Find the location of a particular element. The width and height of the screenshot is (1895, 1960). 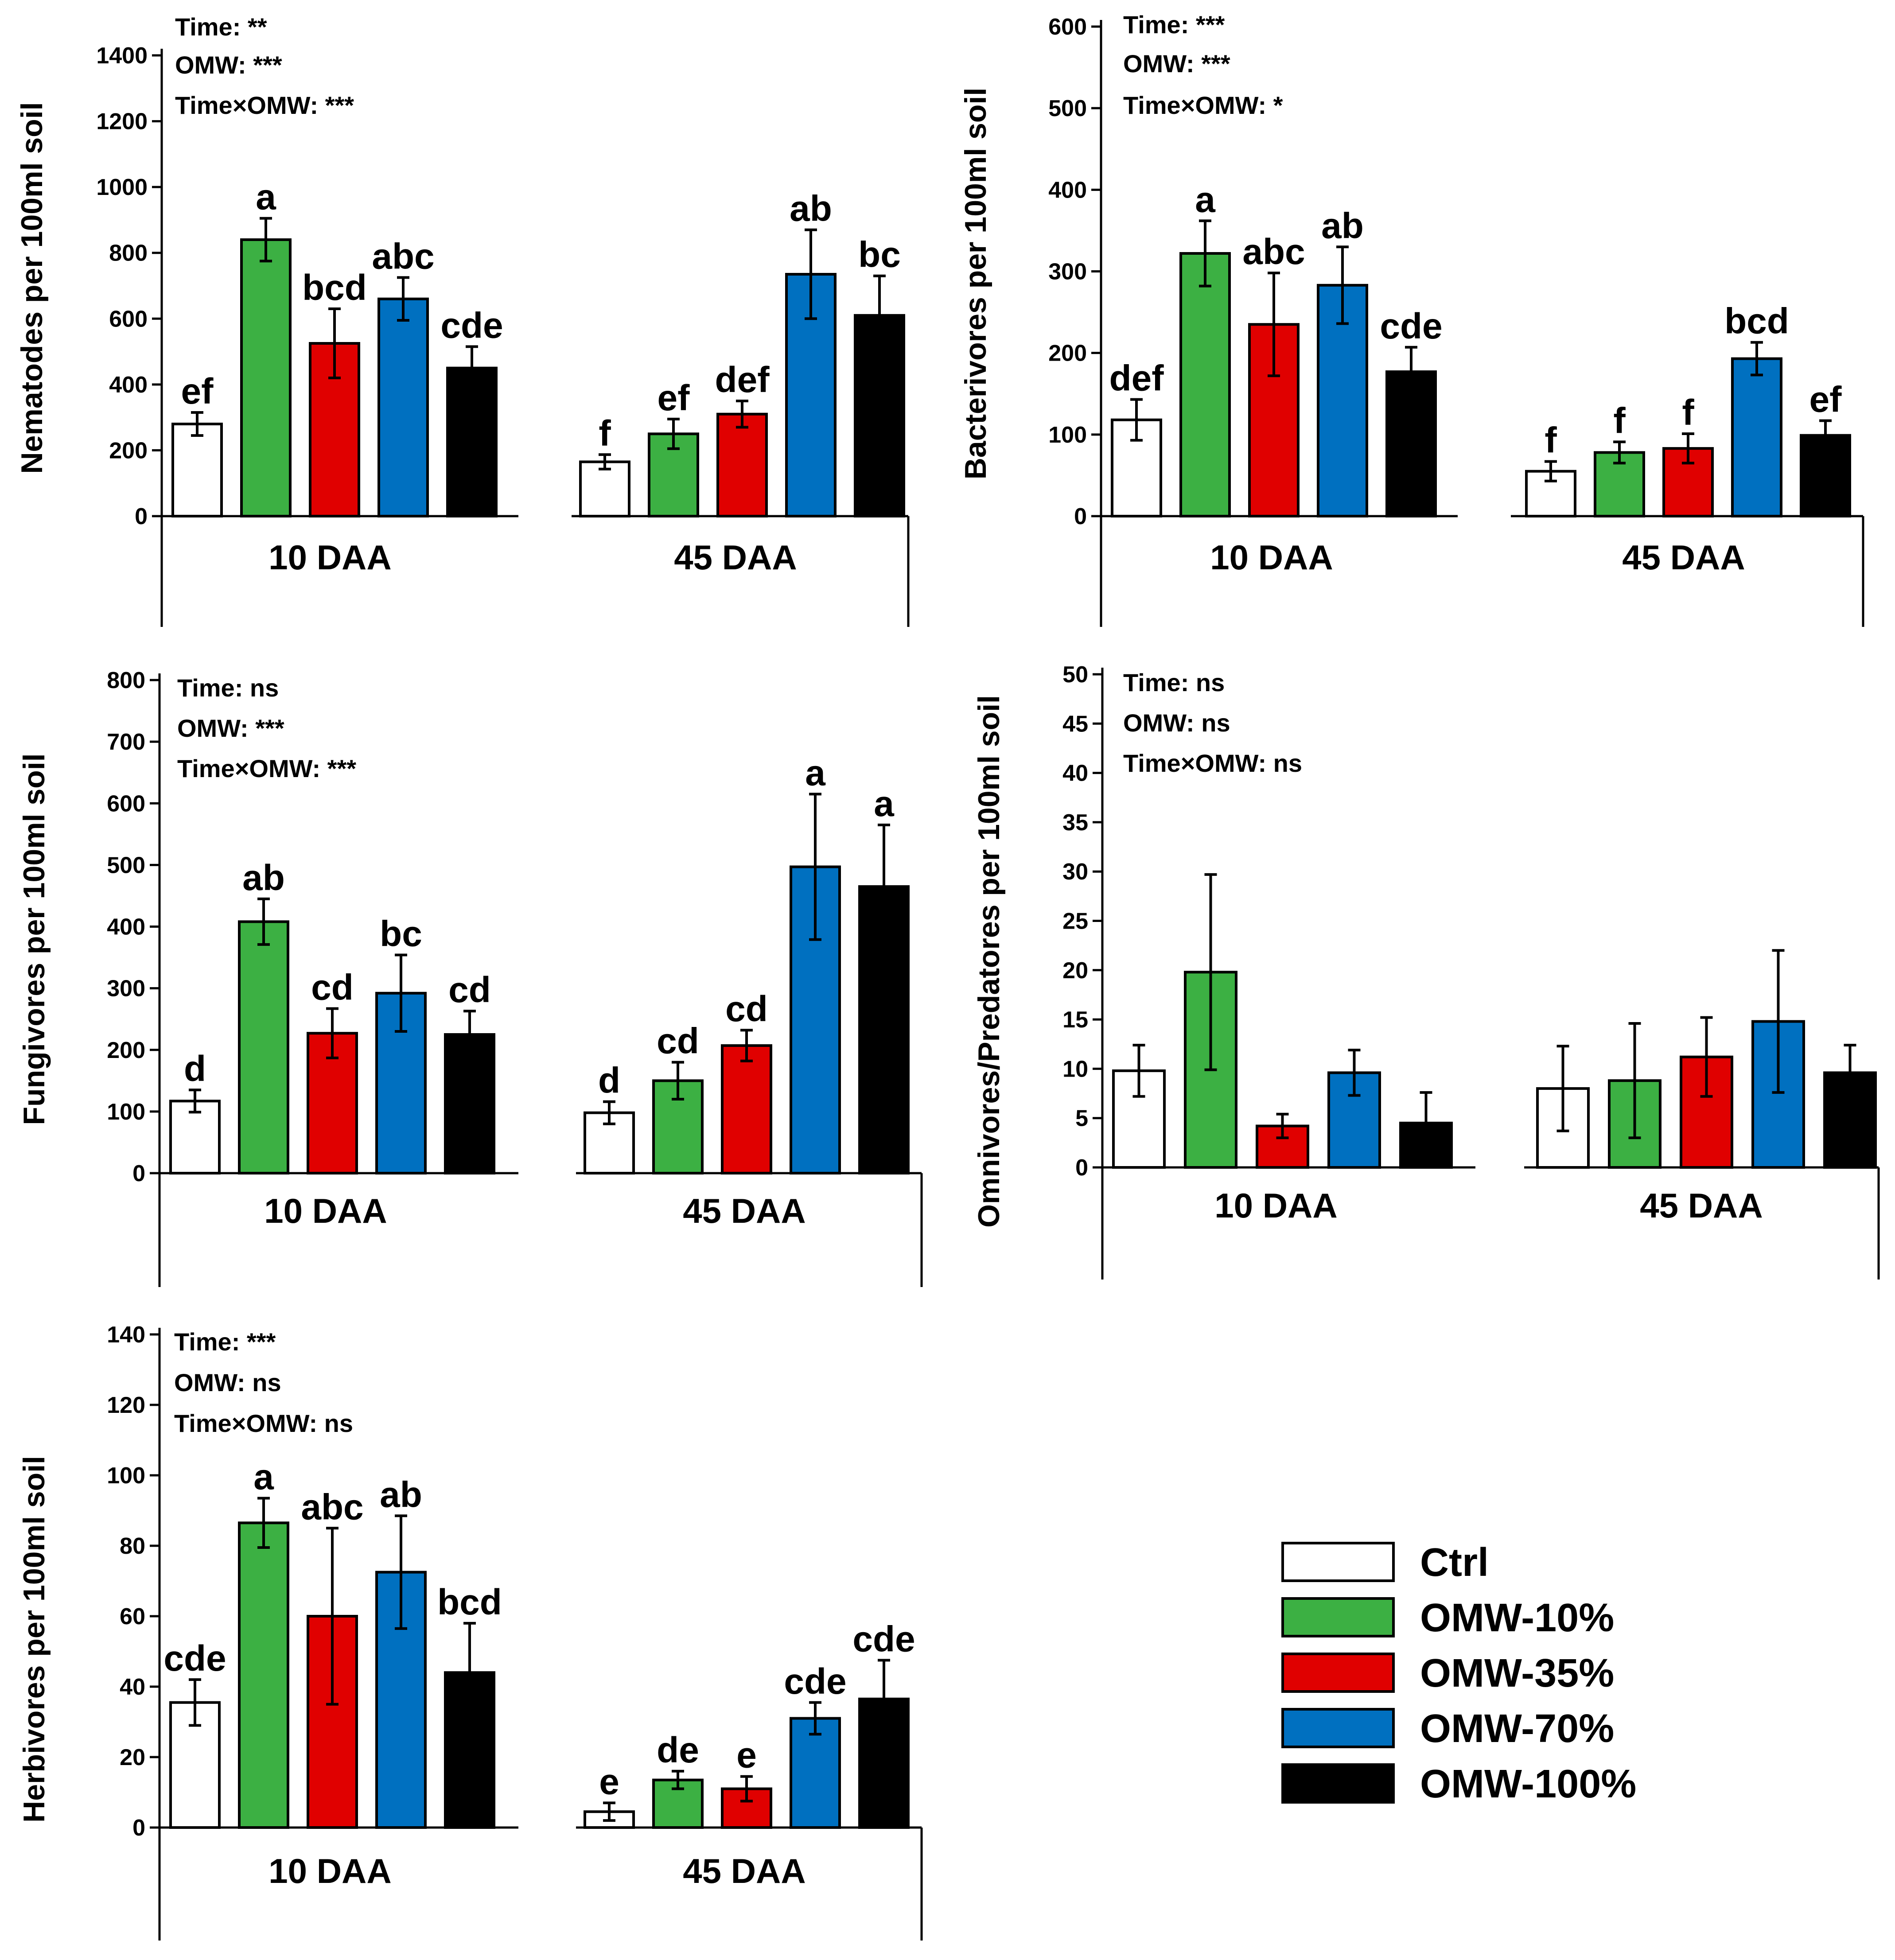

y-tick-label: 50 is located at coordinates (1075, 675).